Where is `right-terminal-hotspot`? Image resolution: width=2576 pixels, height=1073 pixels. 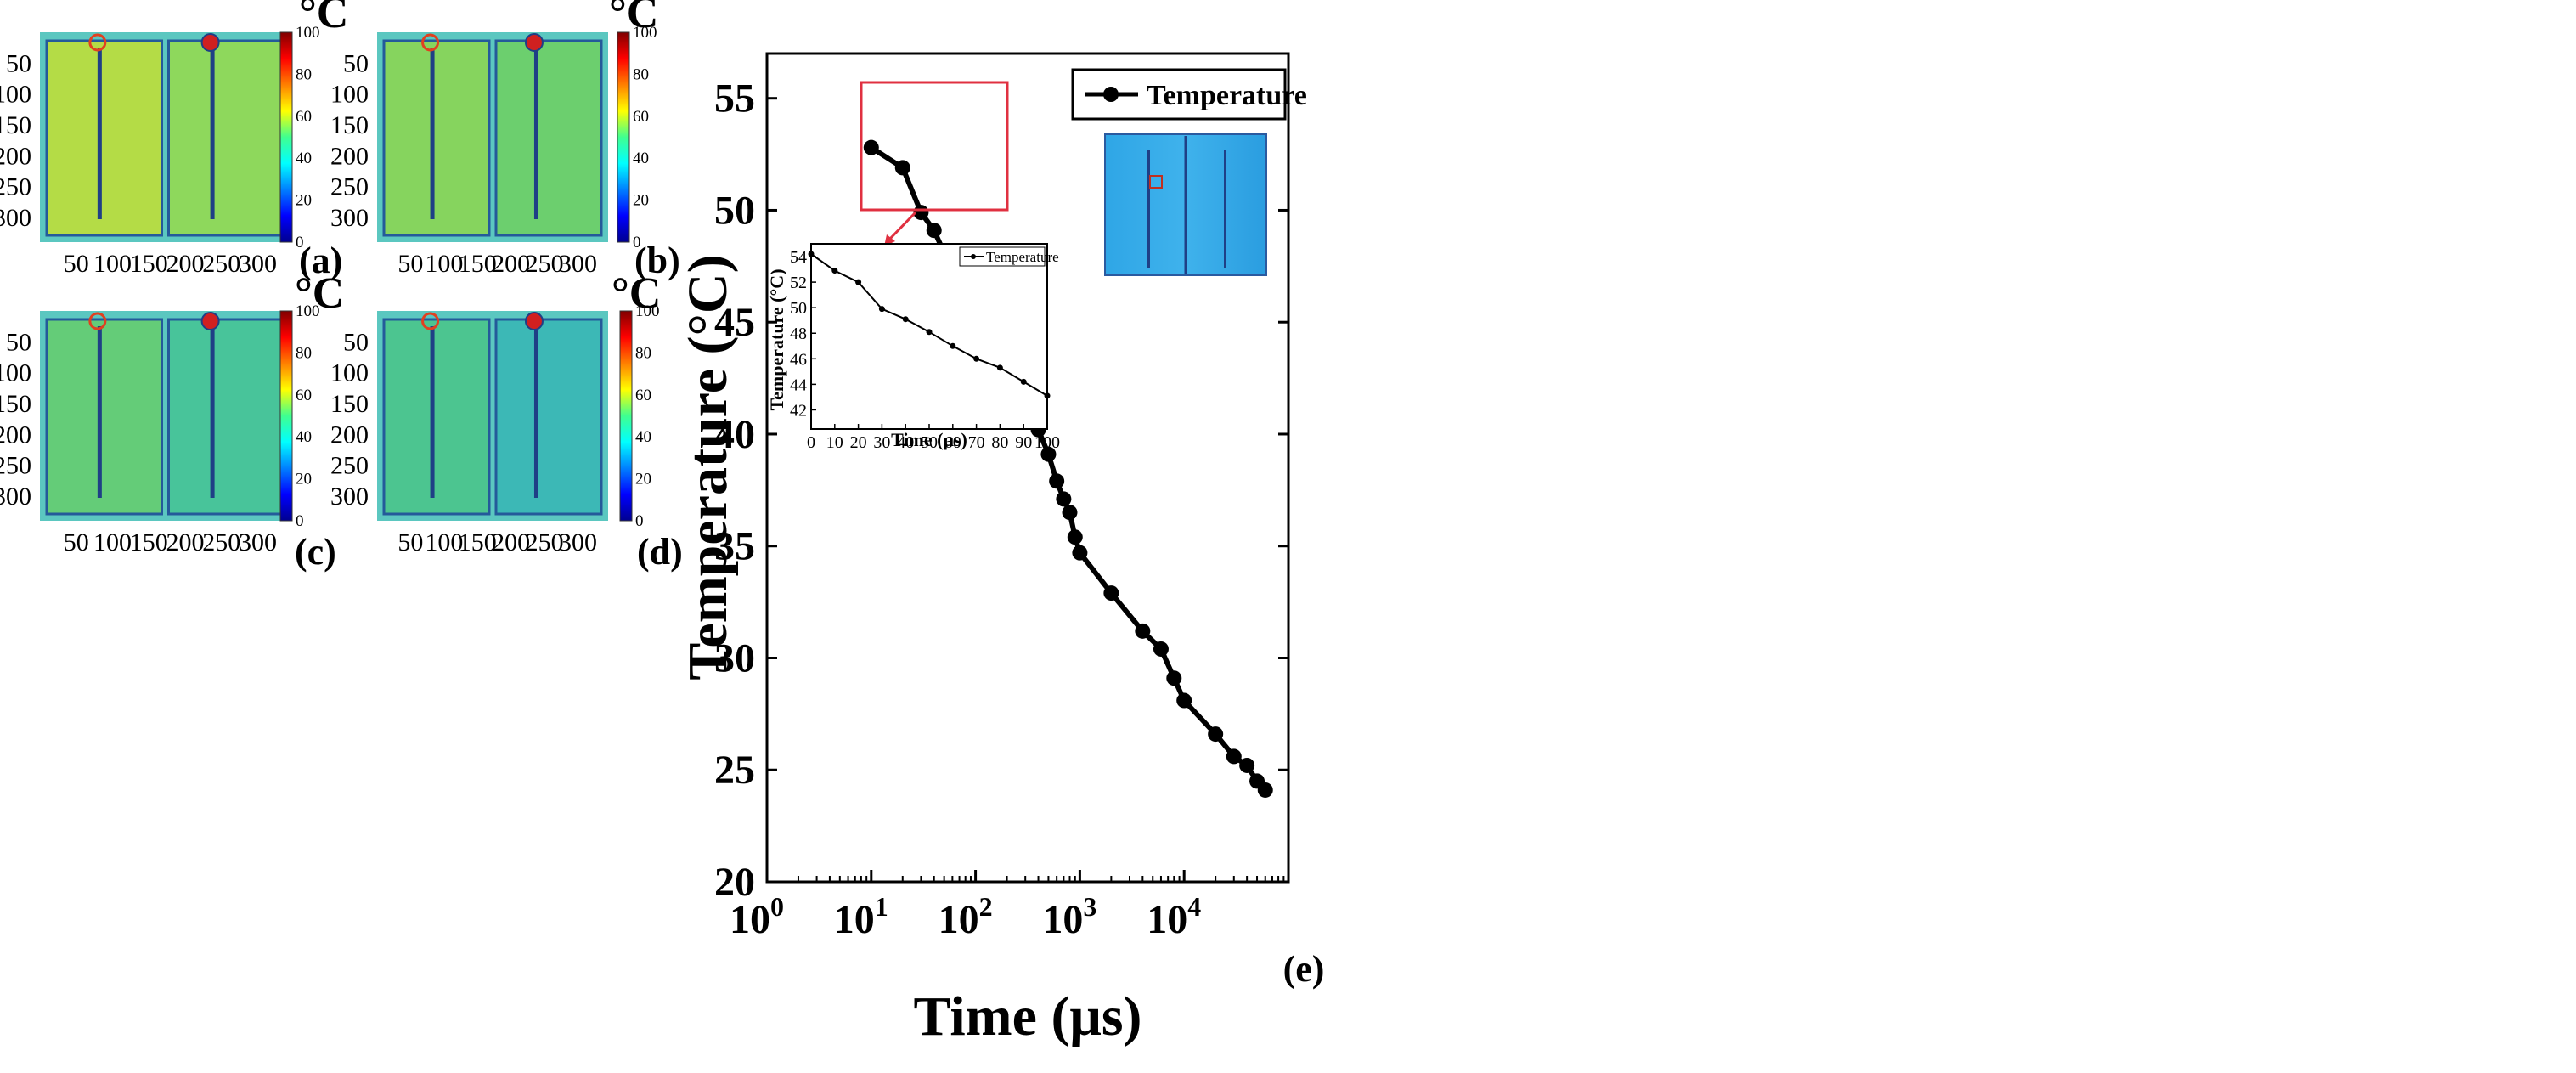 right-terminal-hotspot is located at coordinates (210, 42).